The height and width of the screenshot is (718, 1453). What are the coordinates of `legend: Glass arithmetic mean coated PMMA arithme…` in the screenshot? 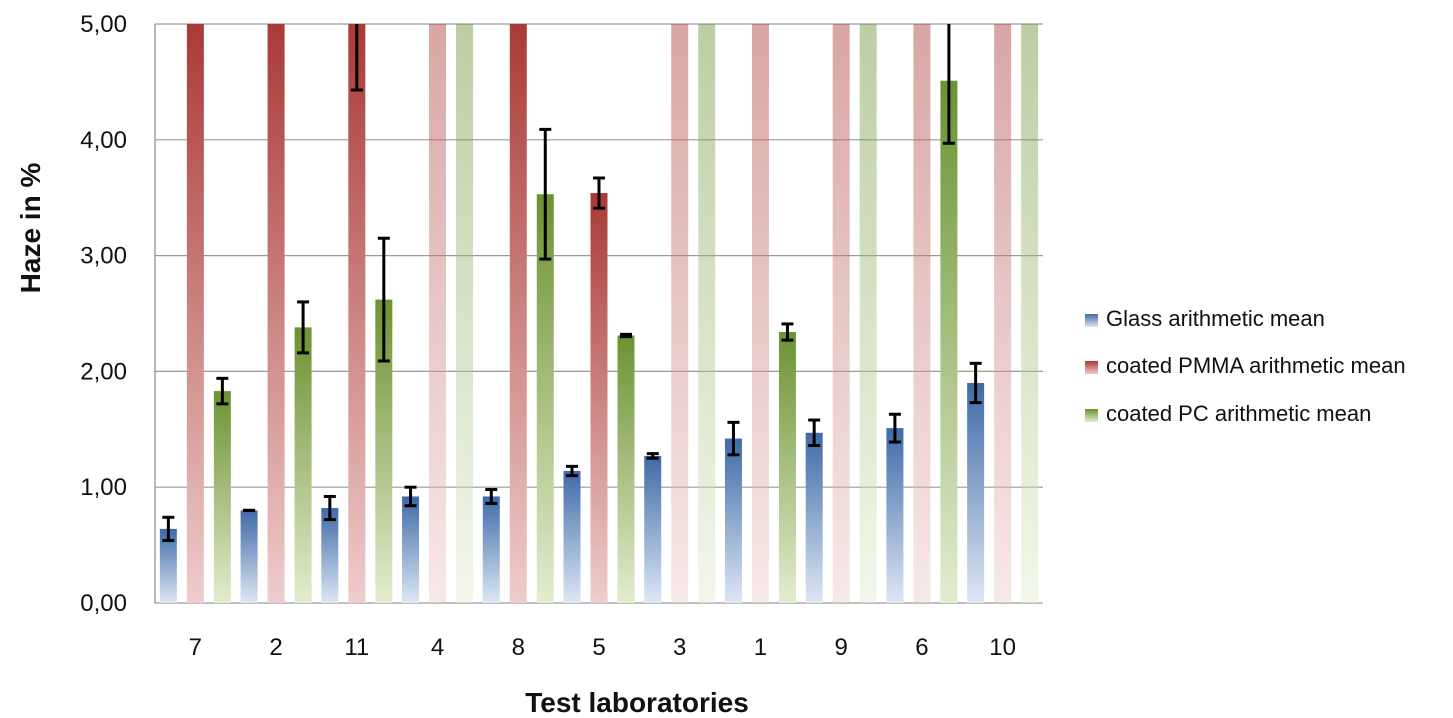 It's located at (1245, 366).